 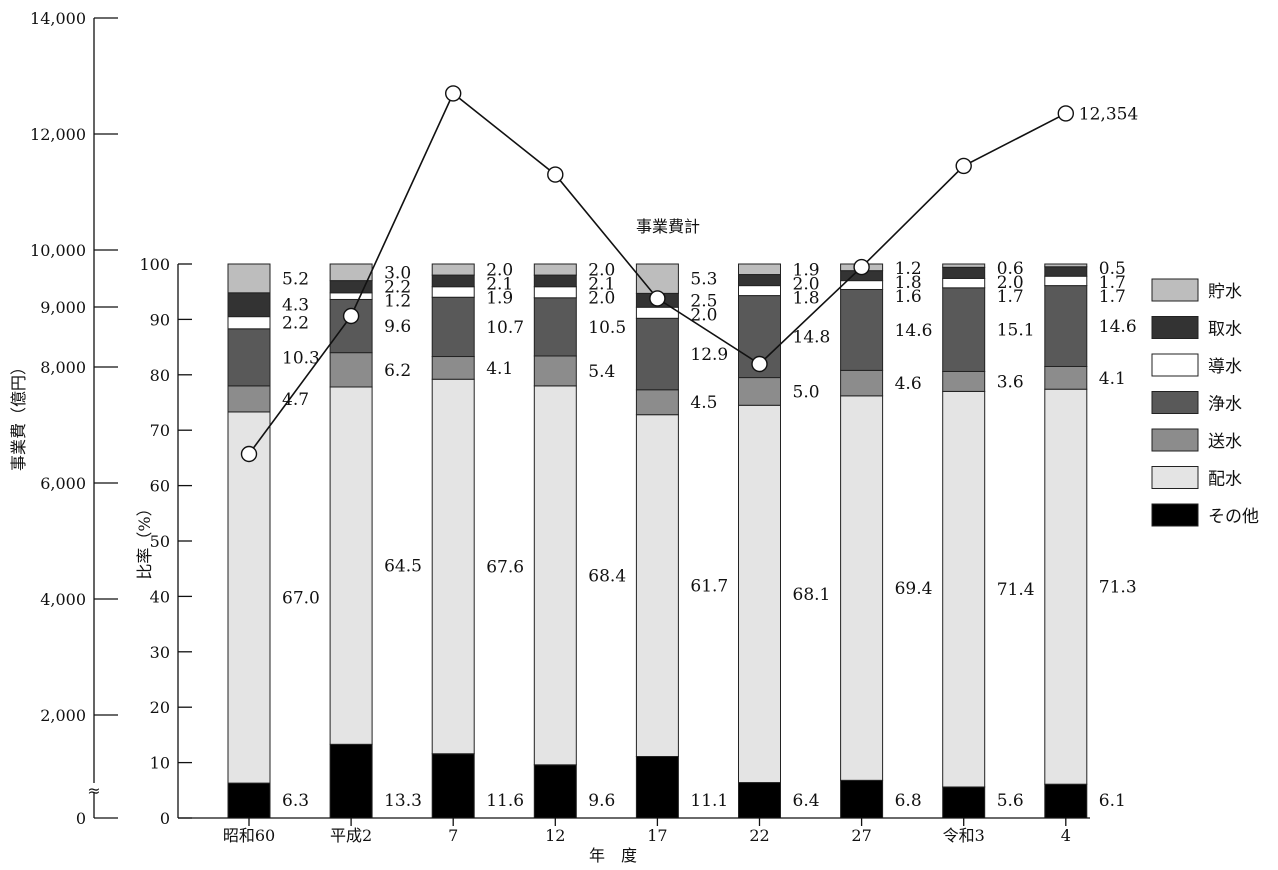 I want to click on legend-label: その他, so click(x=1233, y=517).